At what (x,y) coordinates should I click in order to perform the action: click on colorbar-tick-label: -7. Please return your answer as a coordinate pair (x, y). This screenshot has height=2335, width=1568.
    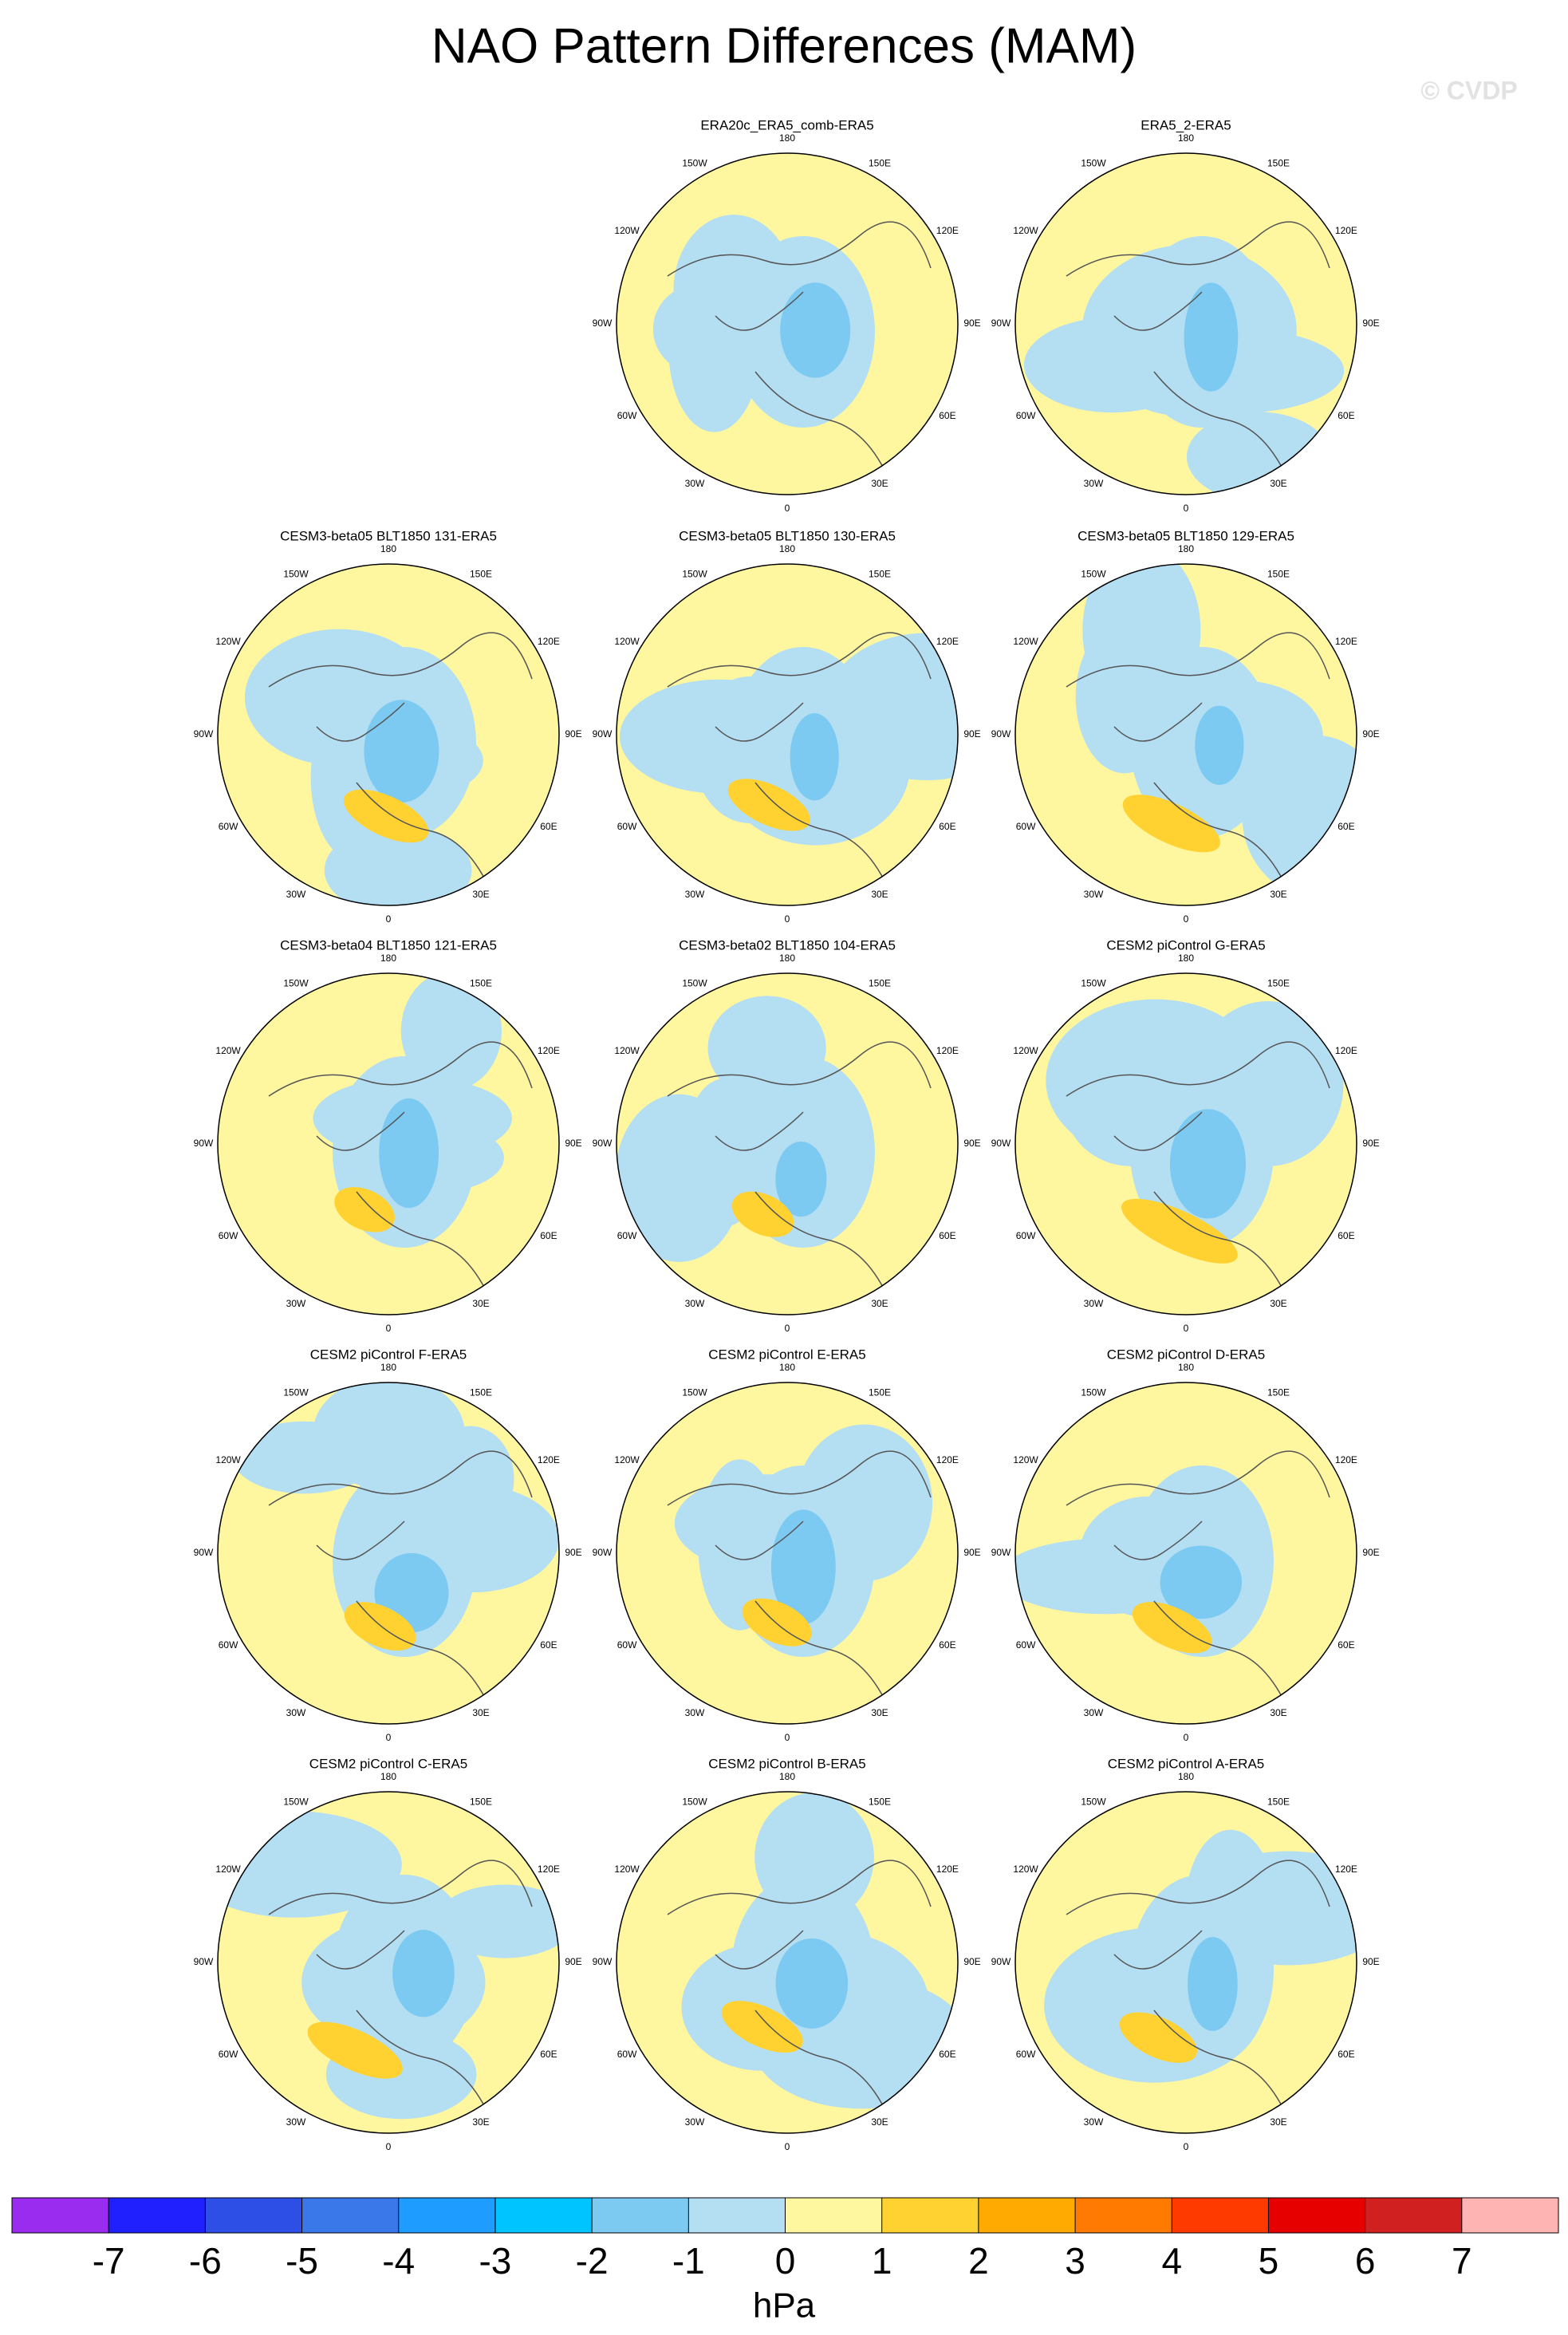
    Looking at the image, I should click on (109, 2261).